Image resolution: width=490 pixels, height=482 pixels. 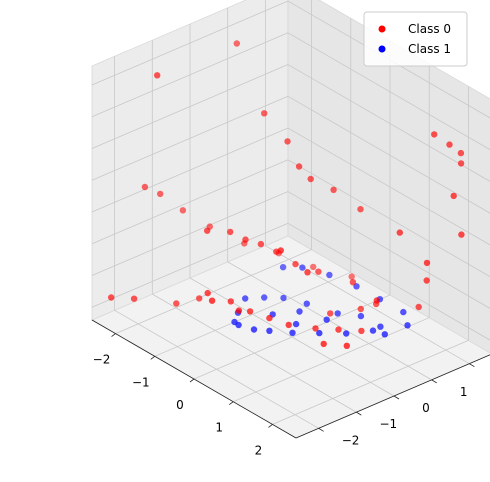 I want to click on x-tick-label: −1, so click(x=141, y=382).